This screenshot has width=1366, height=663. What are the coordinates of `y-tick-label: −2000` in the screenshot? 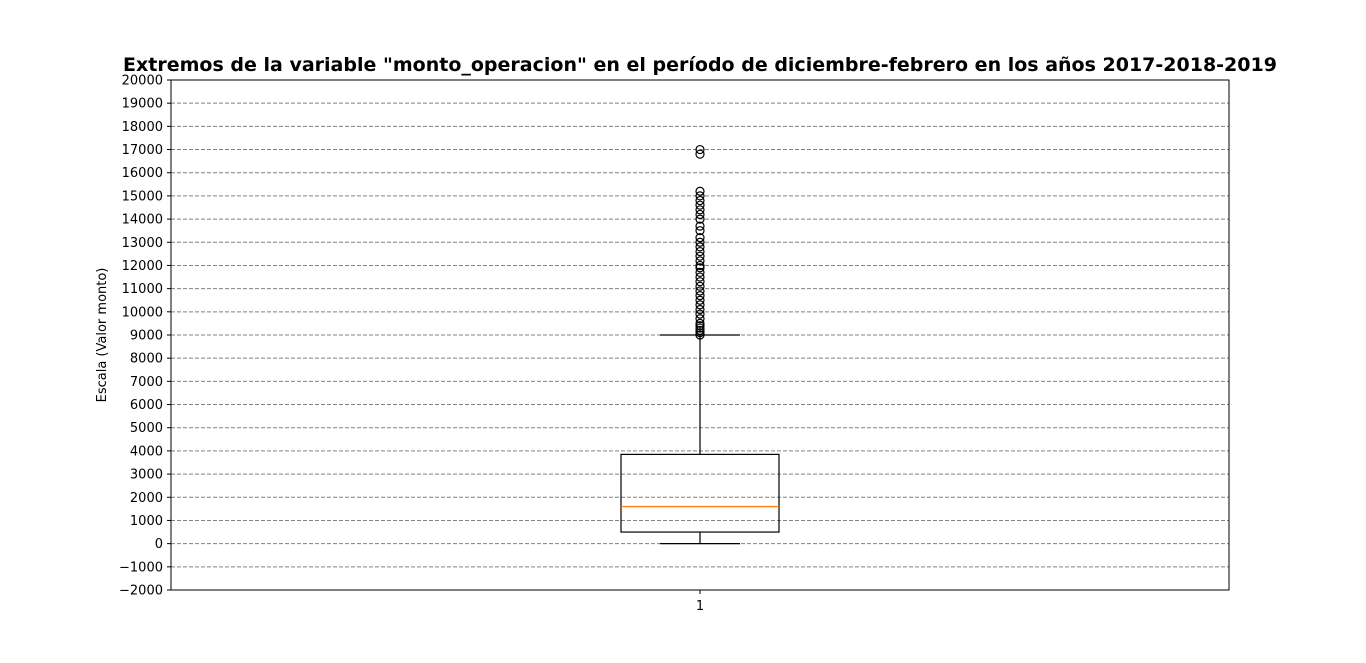 It's located at (141, 591).